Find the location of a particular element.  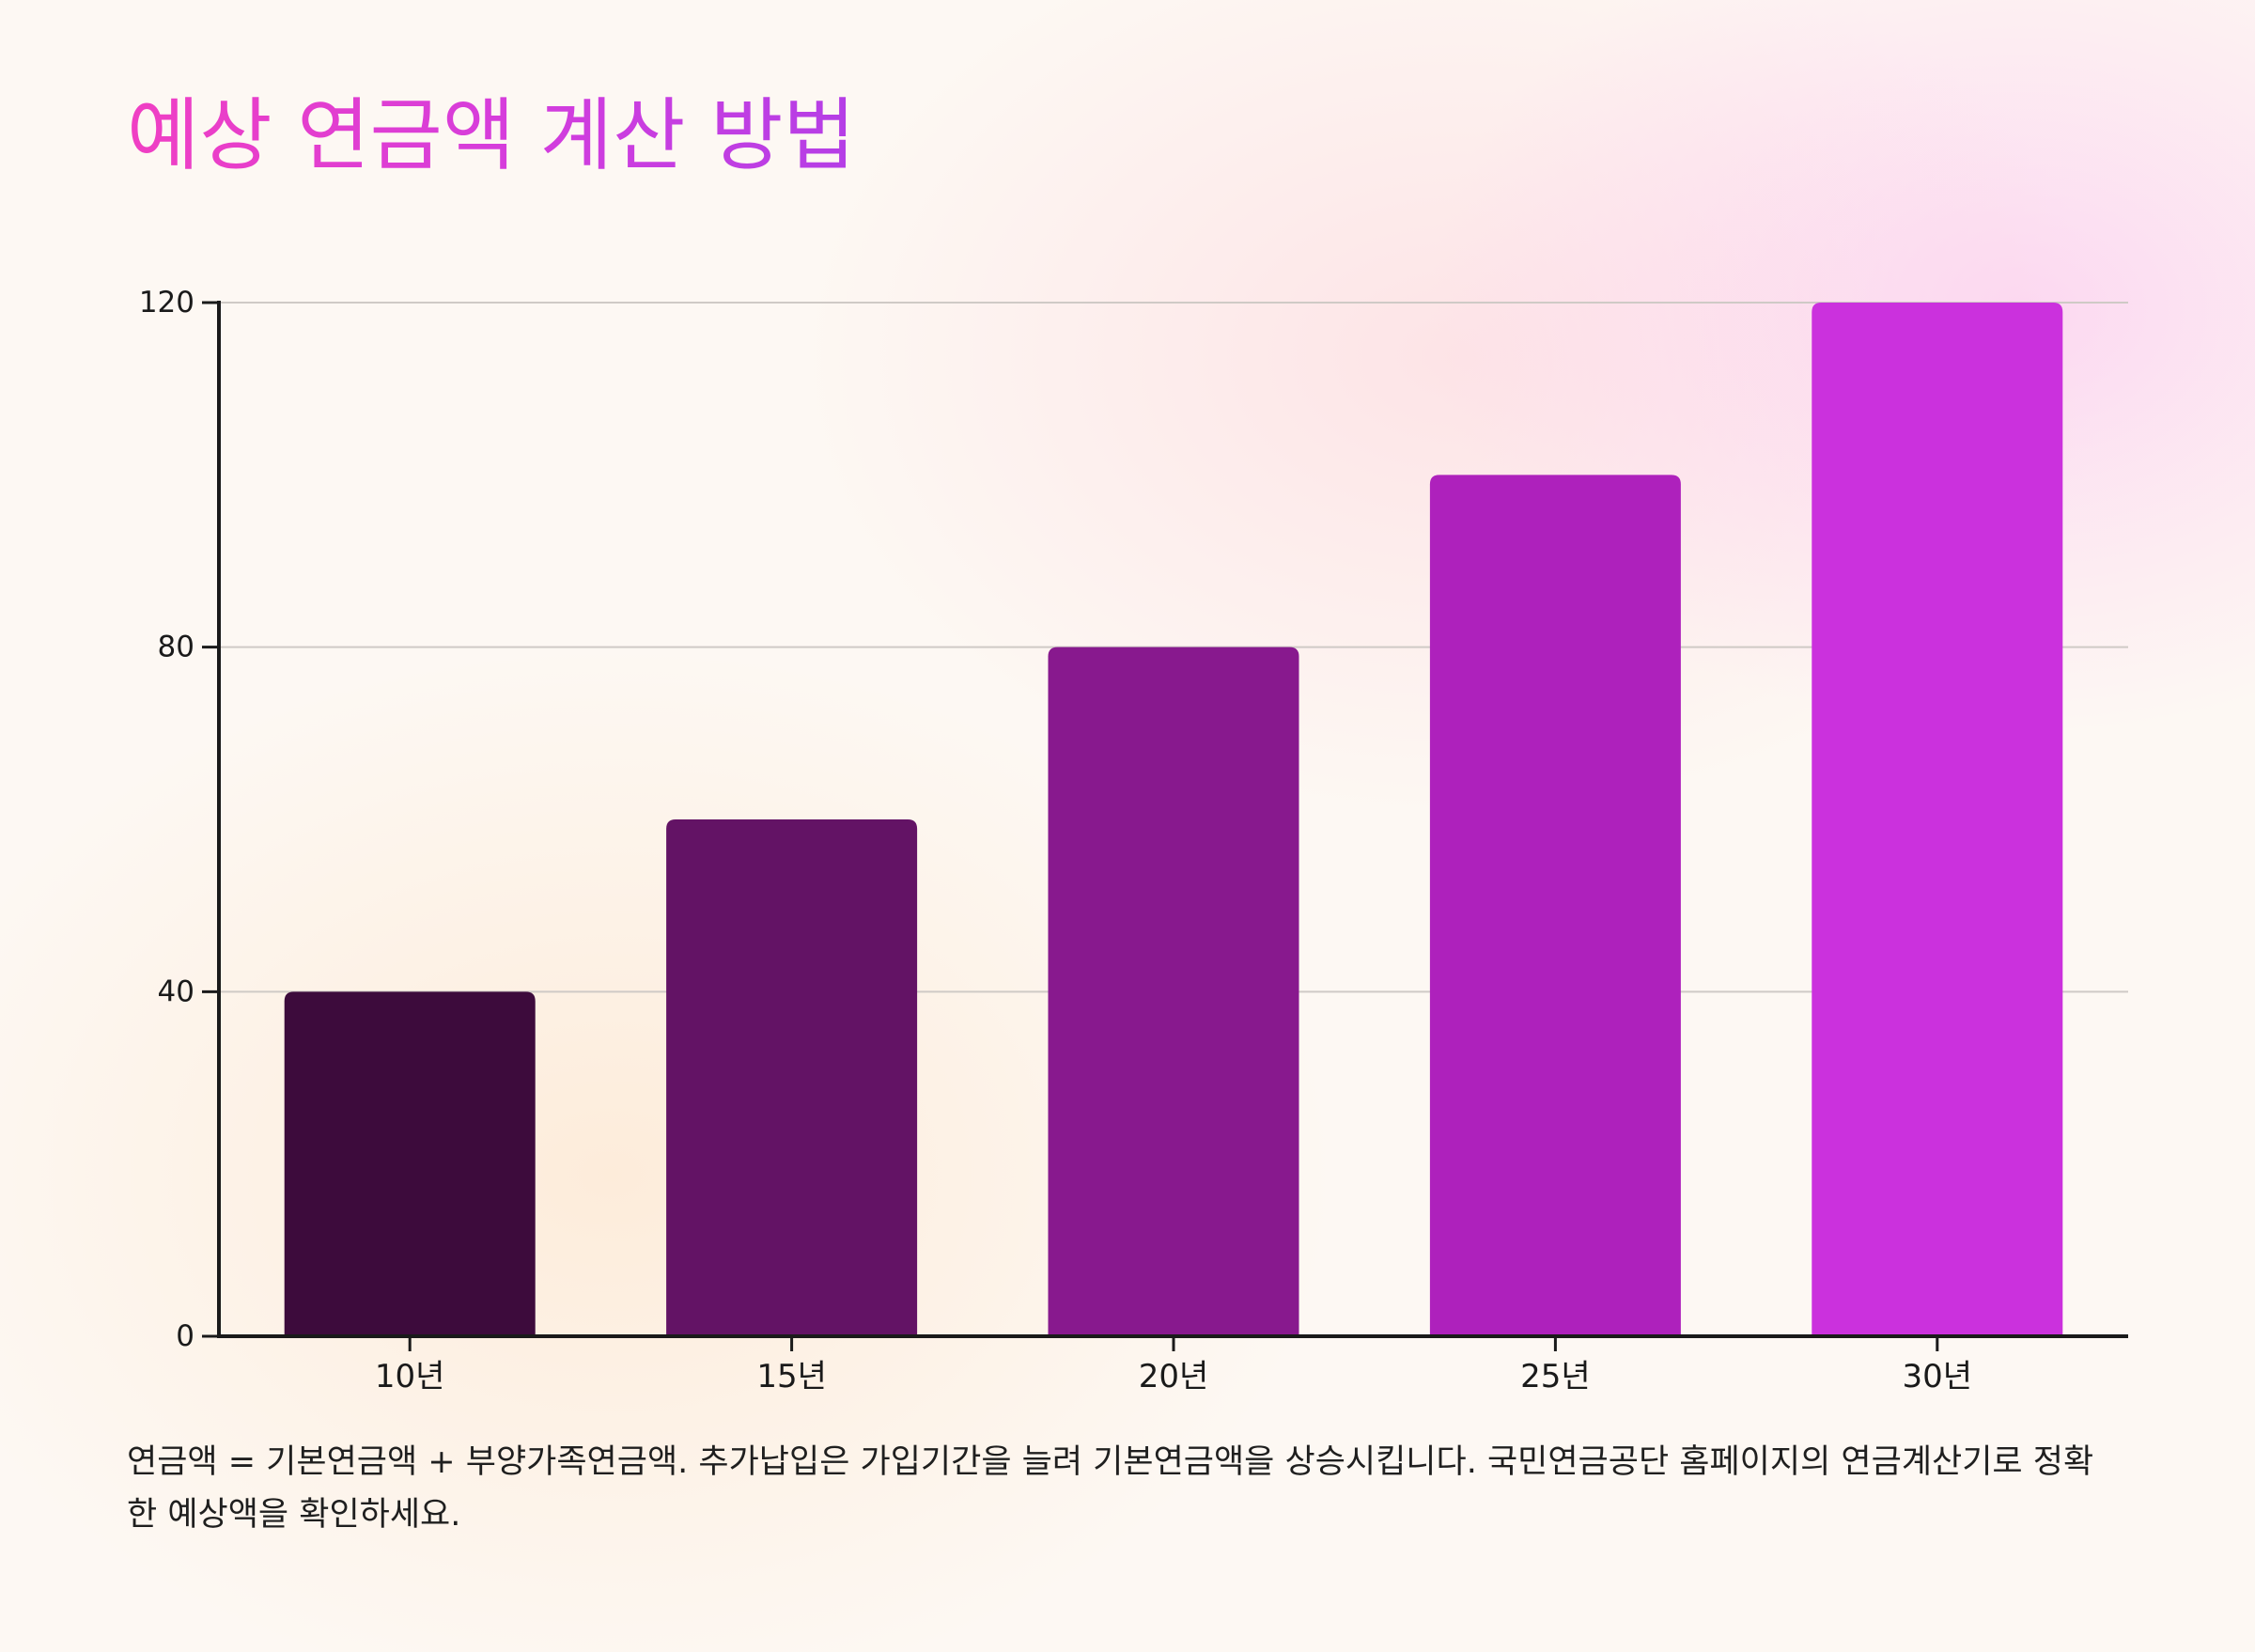

bar-30년 is located at coordinates (1937, 819).